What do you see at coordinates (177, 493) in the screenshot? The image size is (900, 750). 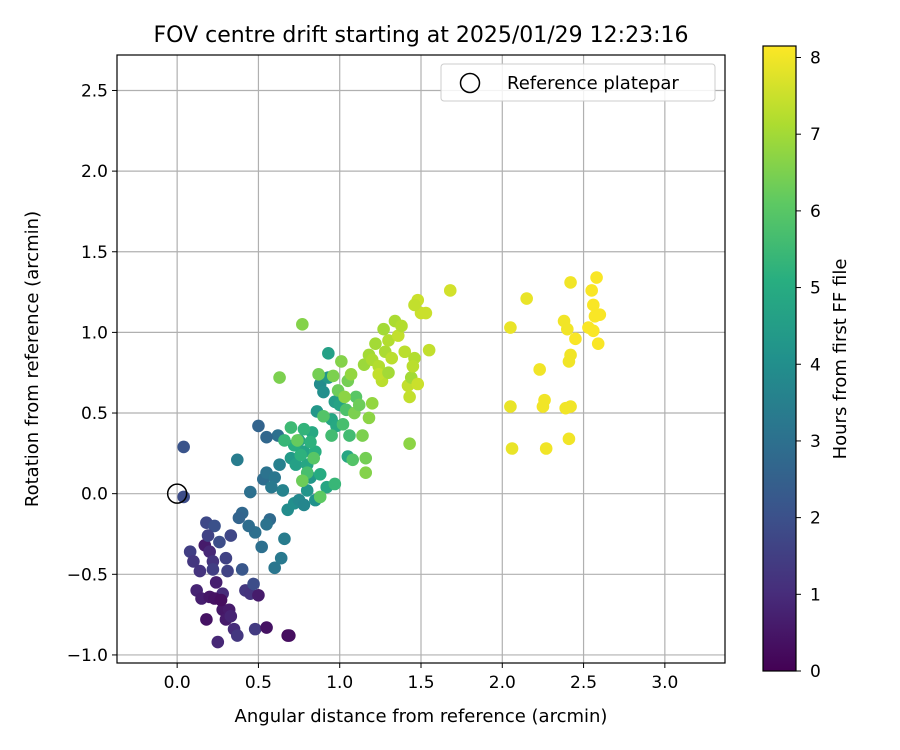 I see `reference-platepar-marker` at bounding box center [177, 493].